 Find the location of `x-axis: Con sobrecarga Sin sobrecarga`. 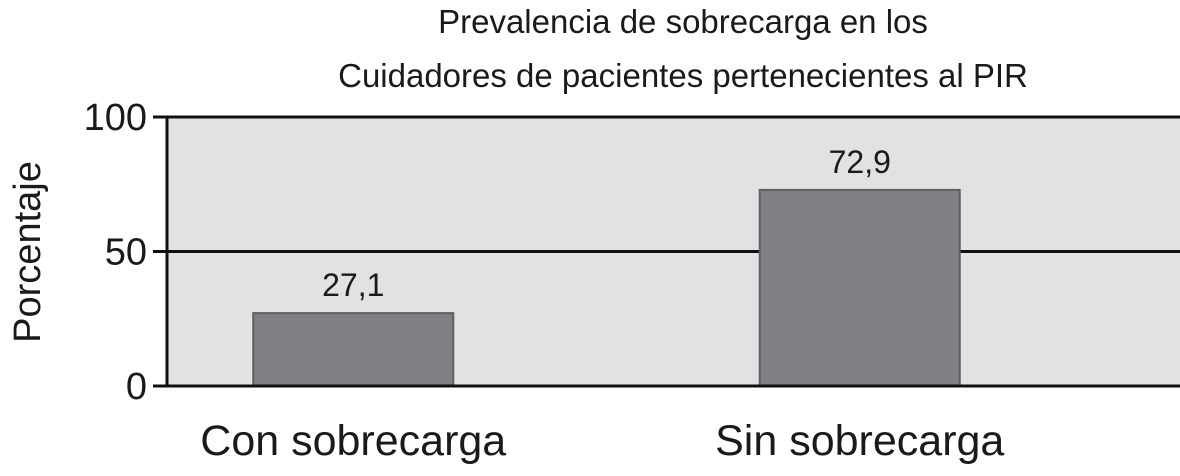

x-axis: Con sobrecarga Sin sobrecarga is located at coordinates (673, 424).